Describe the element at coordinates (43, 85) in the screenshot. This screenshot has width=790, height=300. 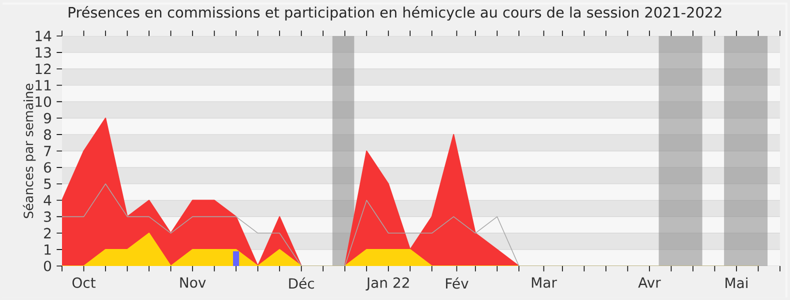
I see `y-tick-label: 11` at that location.